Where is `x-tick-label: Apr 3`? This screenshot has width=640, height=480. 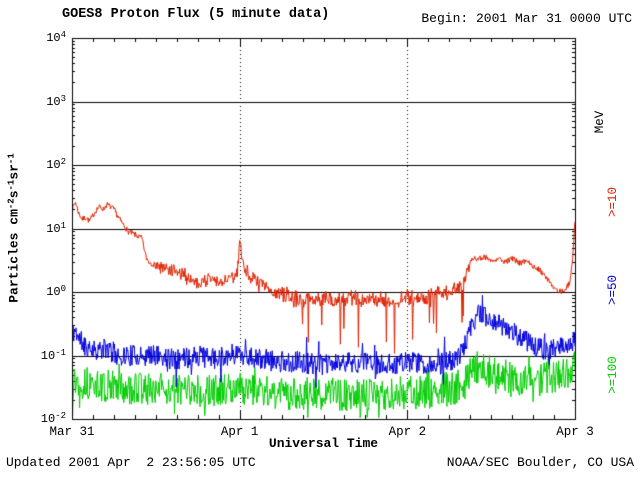
x-tick-label: Apr 3 is located at coordinates (575, 432).